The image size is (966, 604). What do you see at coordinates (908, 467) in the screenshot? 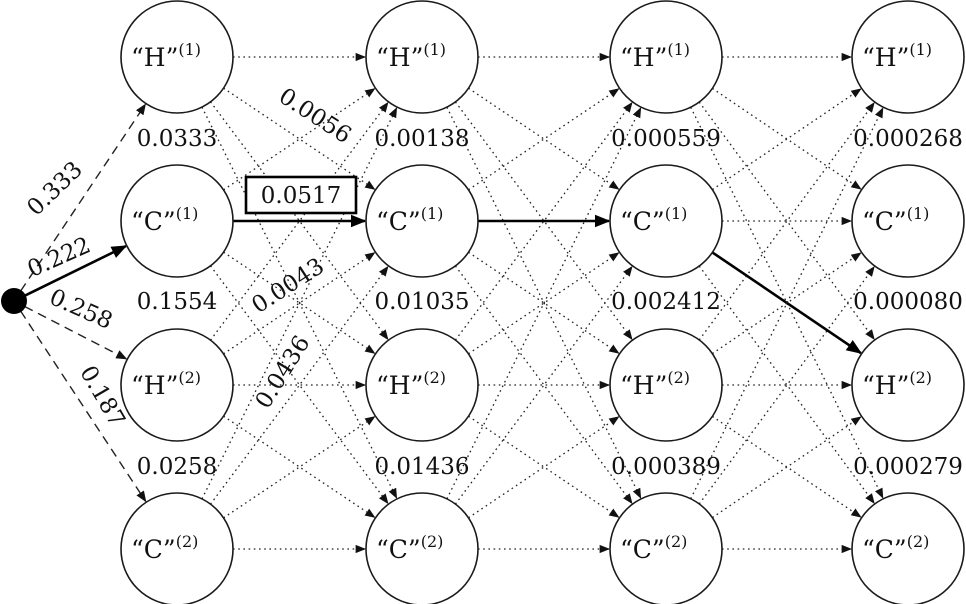
I see `probability-label-3-2: 0.000279` at bounding box center [908, 467].